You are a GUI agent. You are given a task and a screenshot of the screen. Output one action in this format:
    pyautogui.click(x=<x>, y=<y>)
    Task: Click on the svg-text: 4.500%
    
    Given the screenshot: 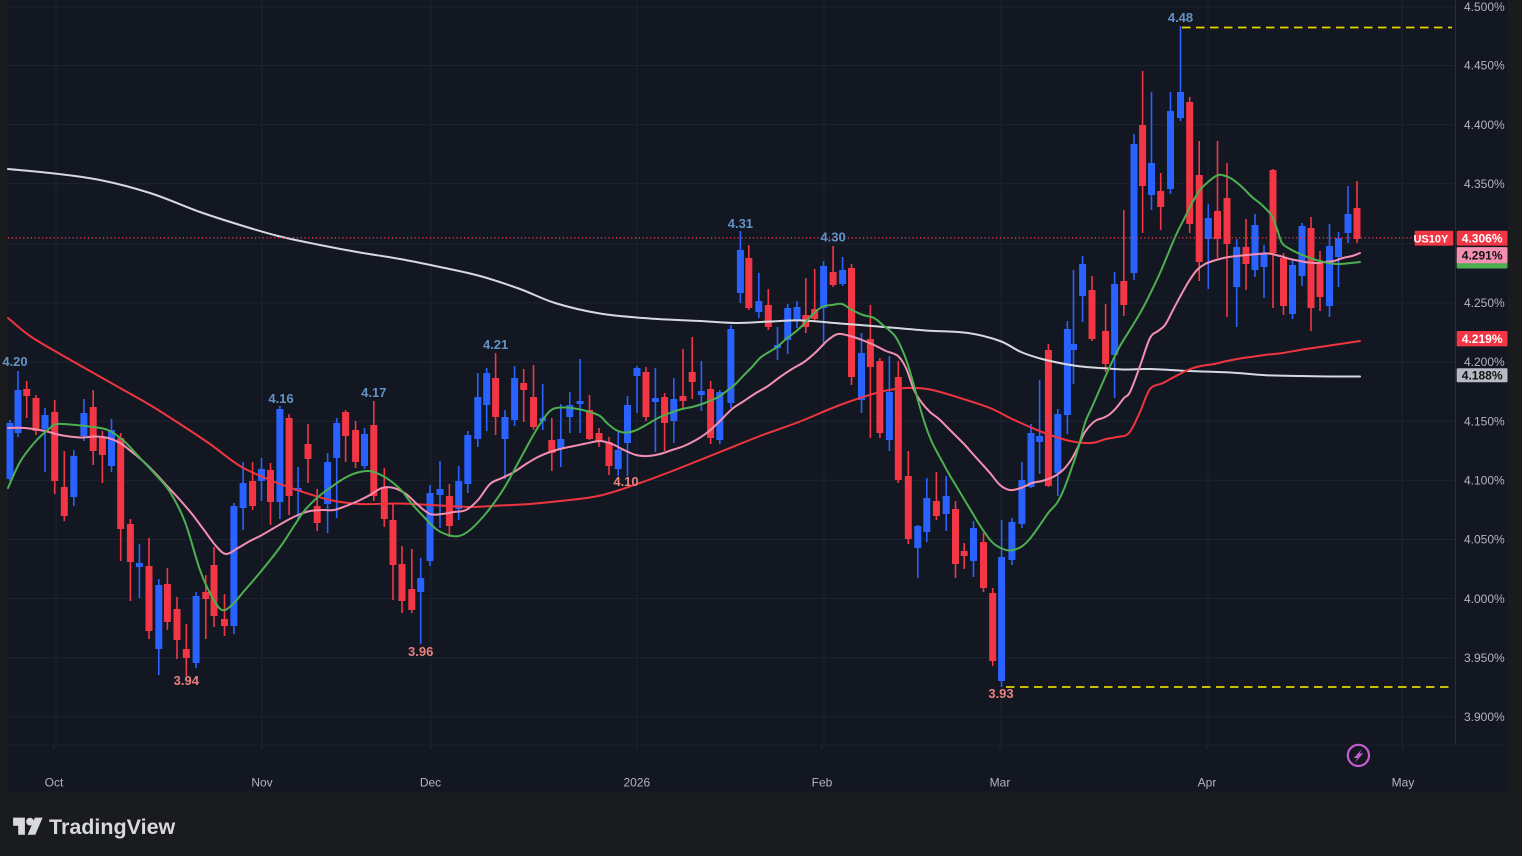 What is the action you would take?
    pyautogui.click(x=1484, y=7)
    